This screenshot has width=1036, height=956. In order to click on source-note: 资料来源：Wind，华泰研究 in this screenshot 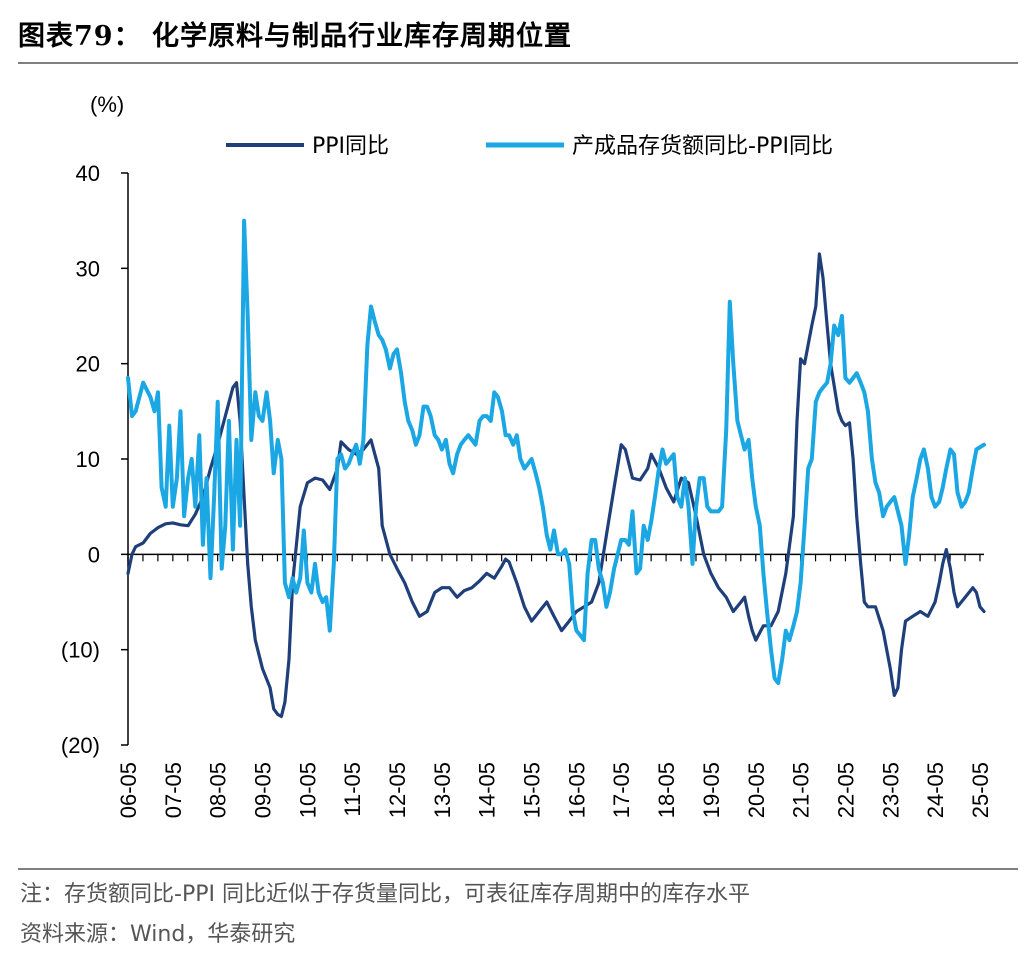, I will do `click(158, 934)`.